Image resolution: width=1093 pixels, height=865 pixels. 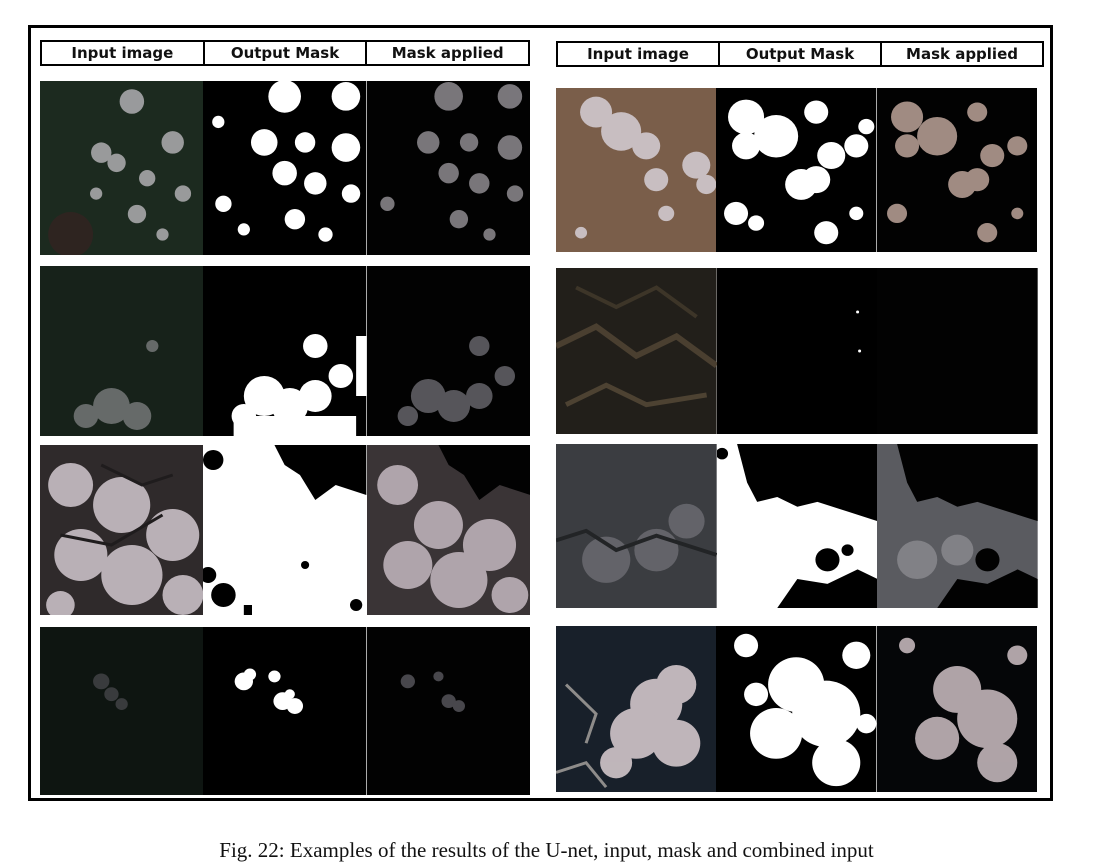 I want to click on left-row-2-input-image, so click(x=122, y=351).